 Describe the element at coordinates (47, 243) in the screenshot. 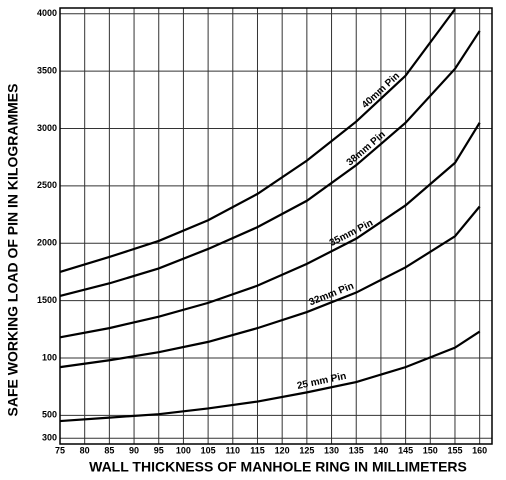

I see `y-tick-label: 2000` at that location.